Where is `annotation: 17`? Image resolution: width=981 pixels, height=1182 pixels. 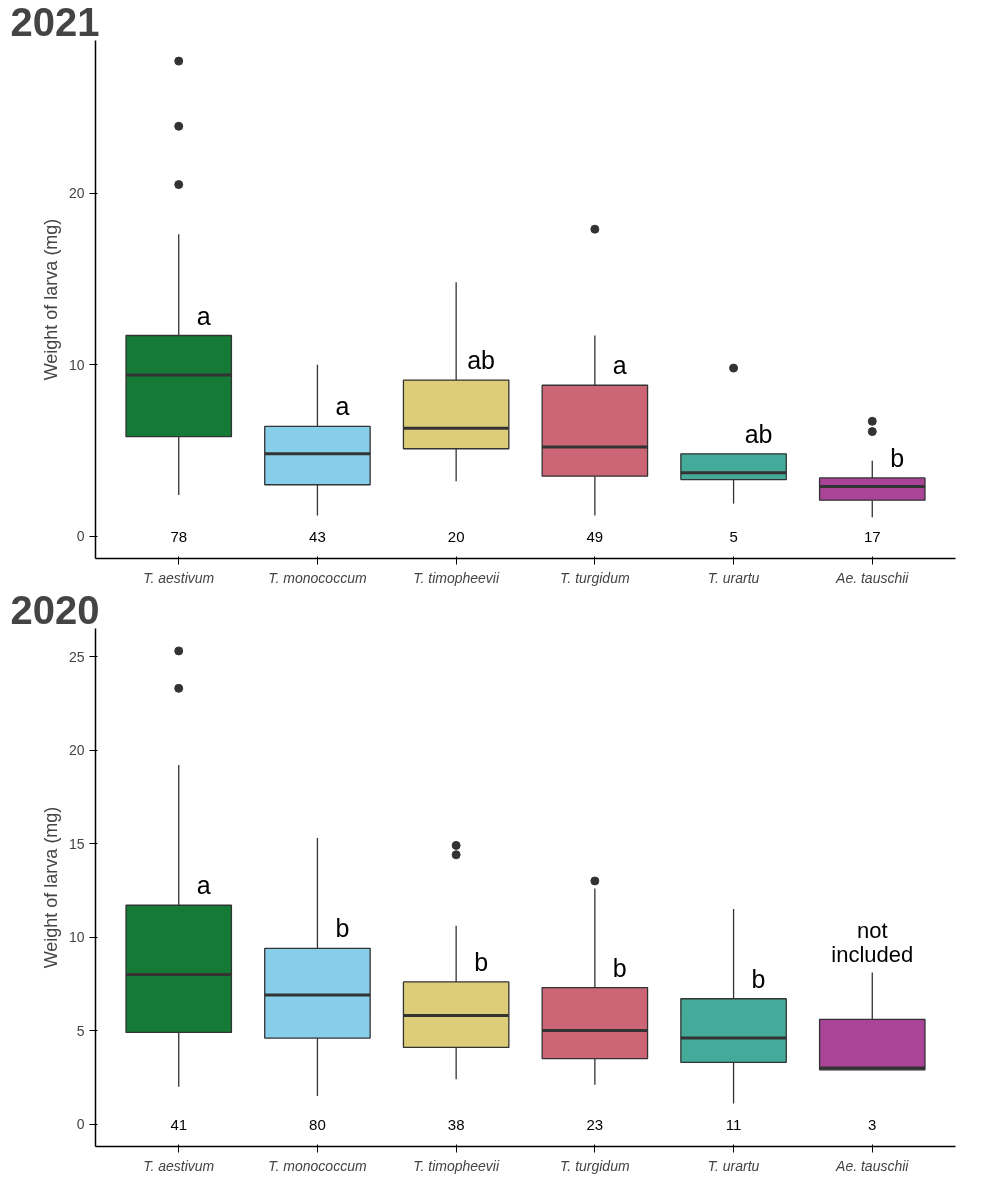
annotation: 17 is located at coordinates (872, 536).